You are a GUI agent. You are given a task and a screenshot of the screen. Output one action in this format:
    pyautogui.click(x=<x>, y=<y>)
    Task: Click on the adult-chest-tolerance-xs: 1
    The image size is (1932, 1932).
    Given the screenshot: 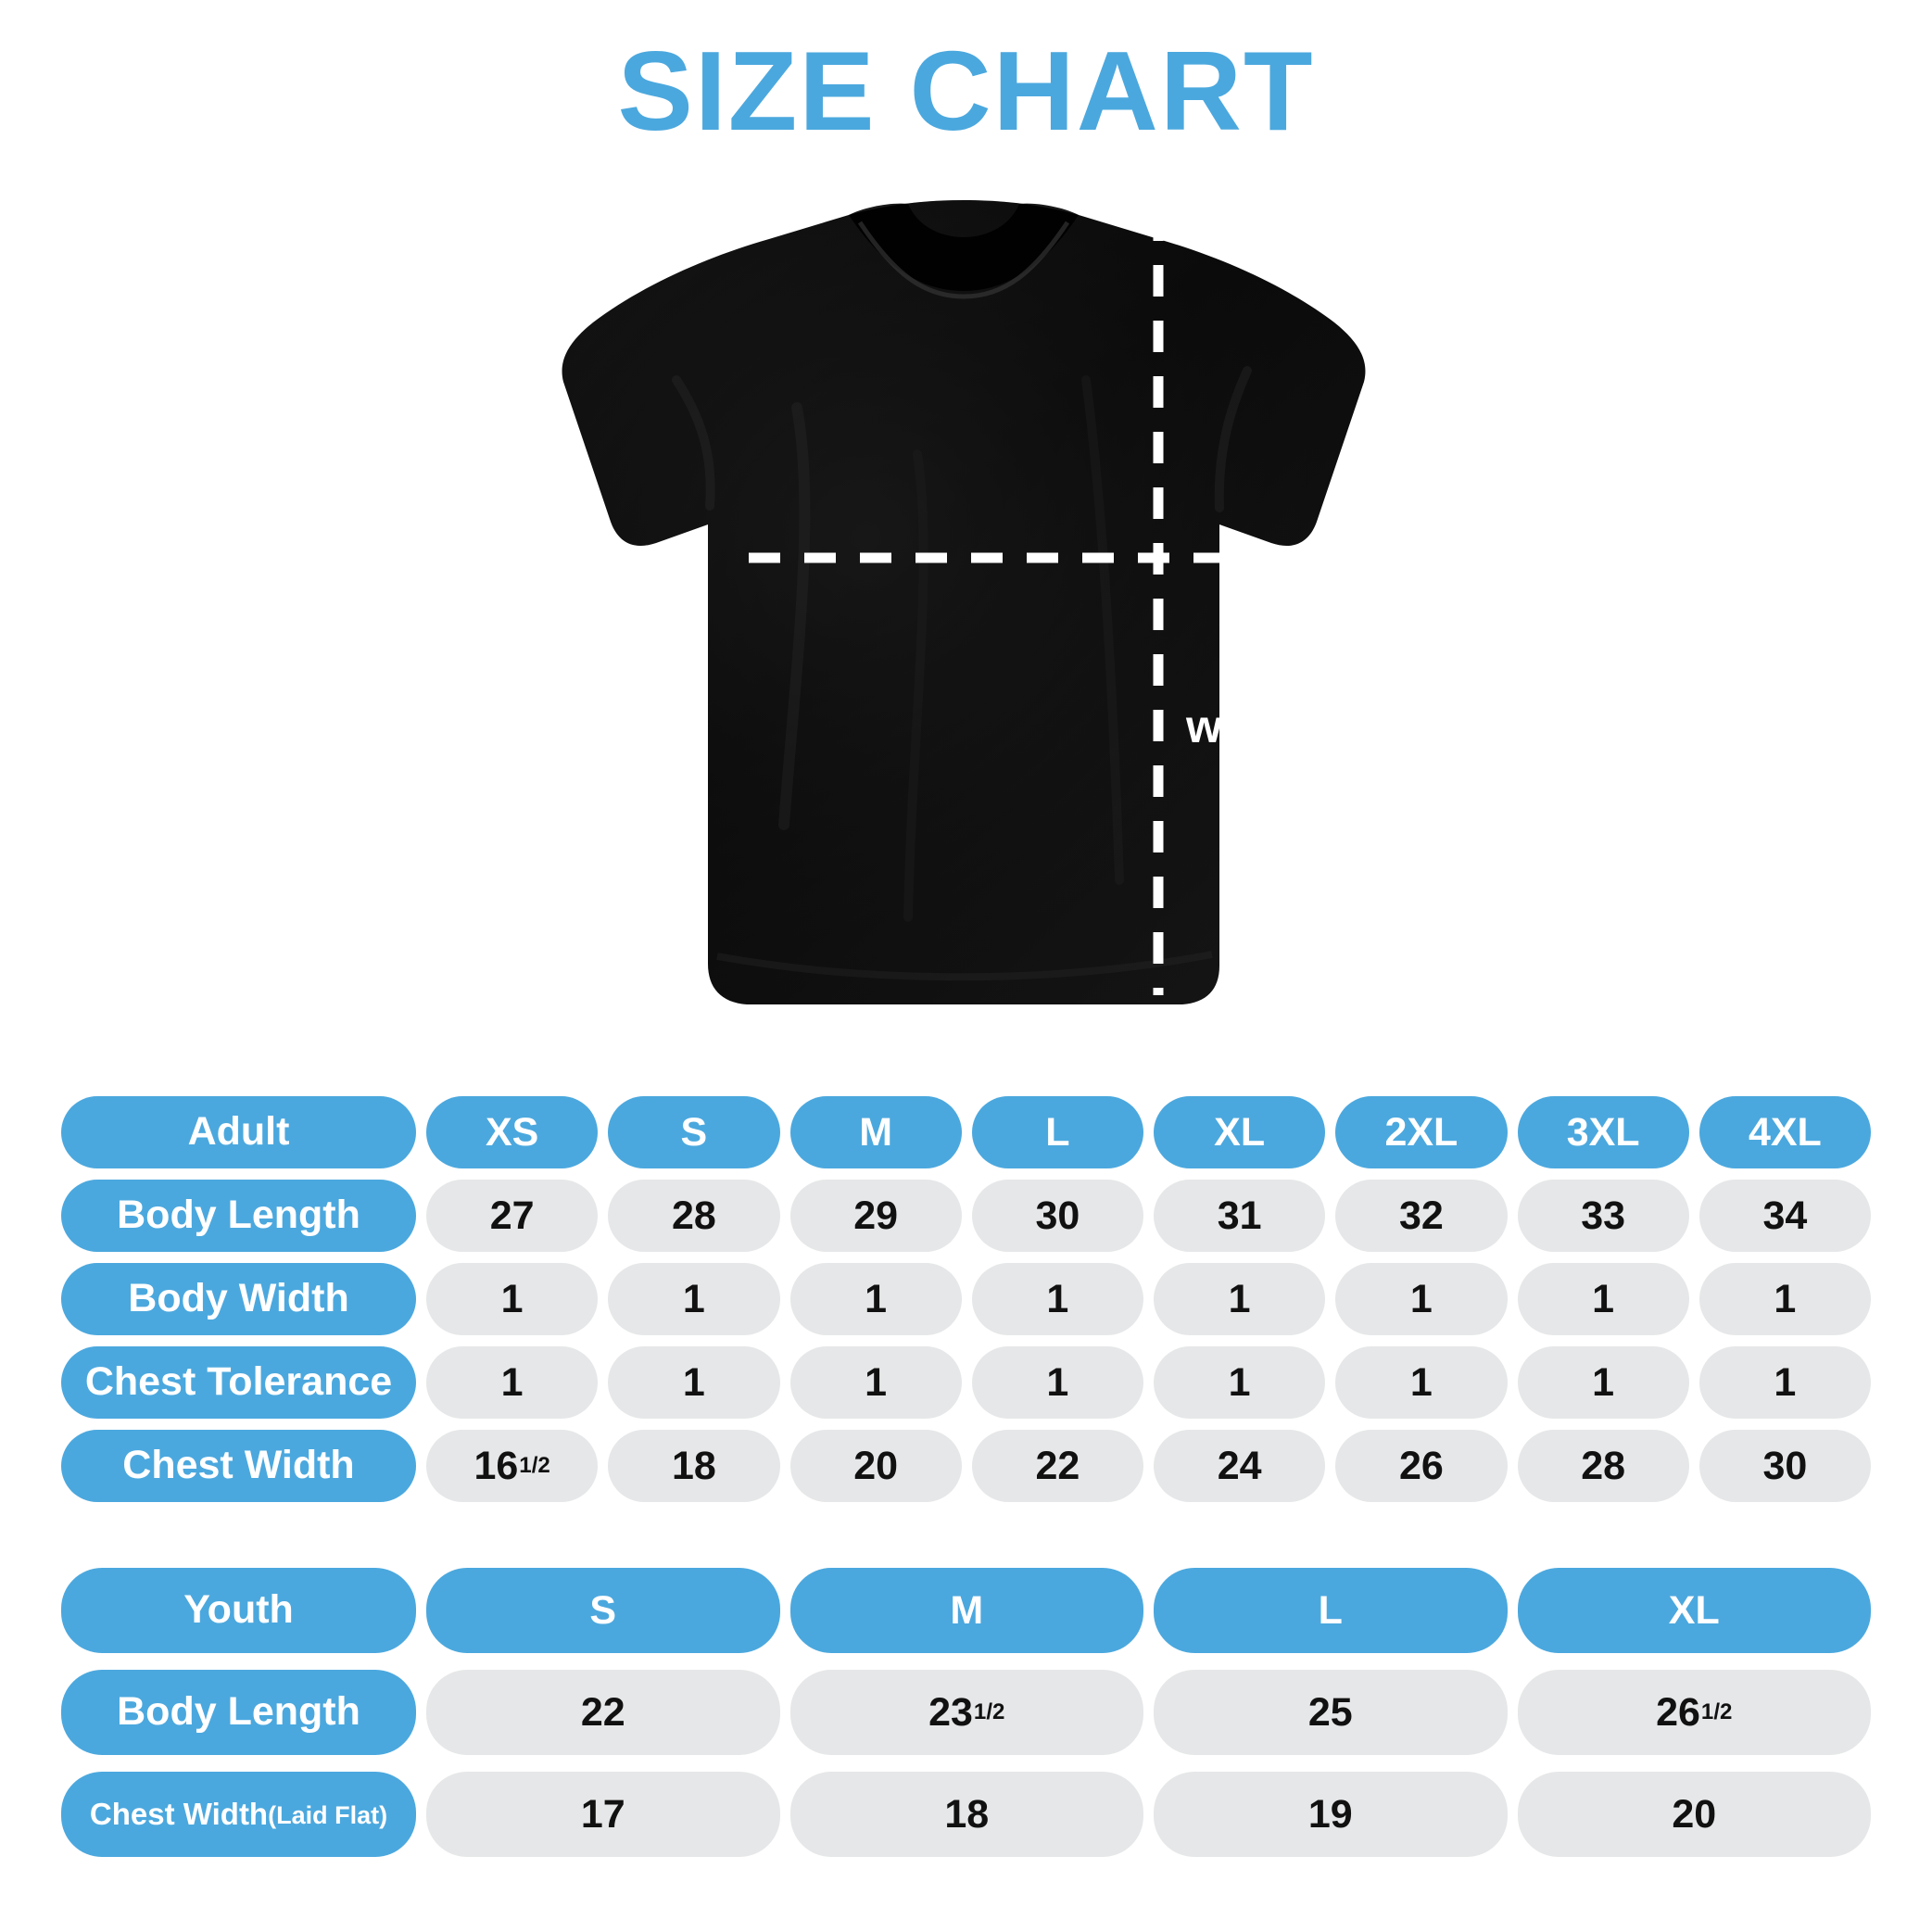 What is the action you would take?
    pyautogui.click(x=513, y=1382)
    